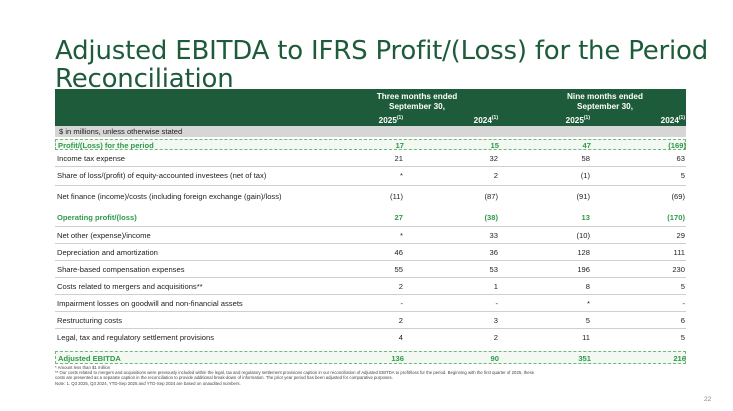 Image resolution: width=733 pixels, height=411 pixels. Describe the element at coordinates (400, 337) in the screenshot. I see `row-value: 4` at that location.